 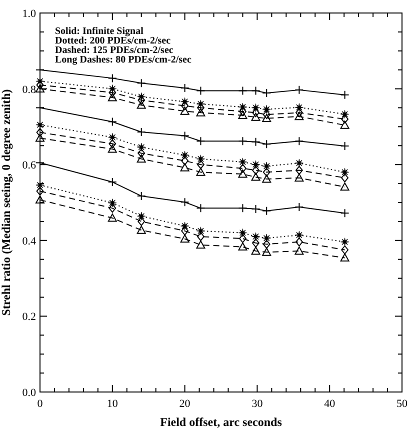 I want to click on y-tick-label: 0.2, so click(x=29, y=317).